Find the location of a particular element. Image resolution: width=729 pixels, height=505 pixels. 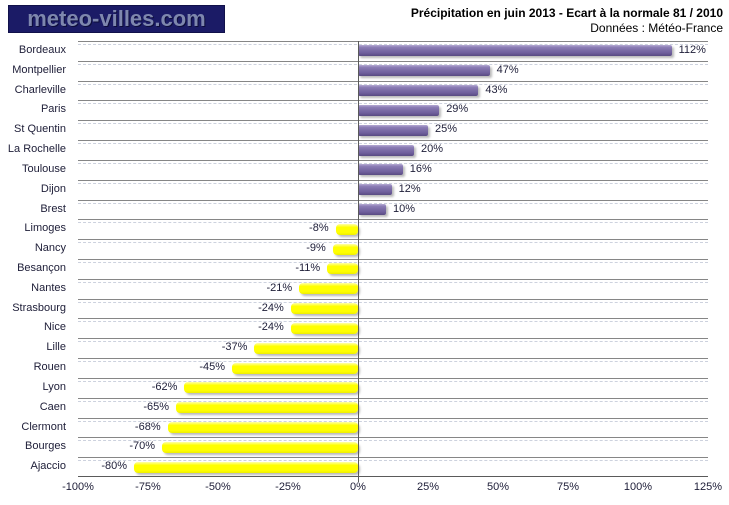

x-axis-tick-label: 50% is located at coordinates (498, 487).